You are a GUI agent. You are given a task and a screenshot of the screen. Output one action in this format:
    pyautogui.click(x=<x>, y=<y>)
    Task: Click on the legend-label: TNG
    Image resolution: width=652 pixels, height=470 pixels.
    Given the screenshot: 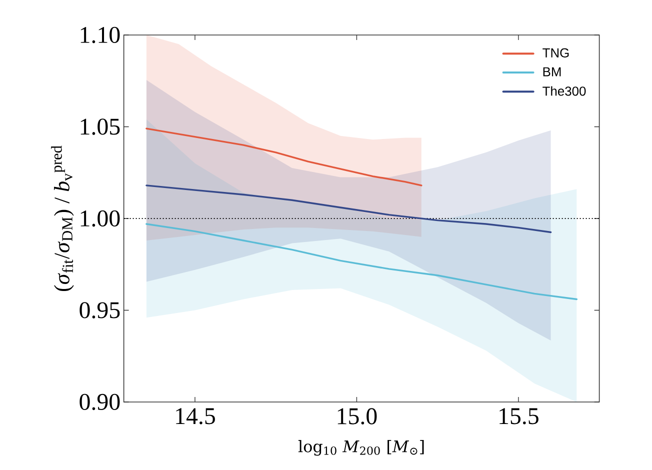 What is the action you would take?
    pyautogui.click(x=555, y=53)
    